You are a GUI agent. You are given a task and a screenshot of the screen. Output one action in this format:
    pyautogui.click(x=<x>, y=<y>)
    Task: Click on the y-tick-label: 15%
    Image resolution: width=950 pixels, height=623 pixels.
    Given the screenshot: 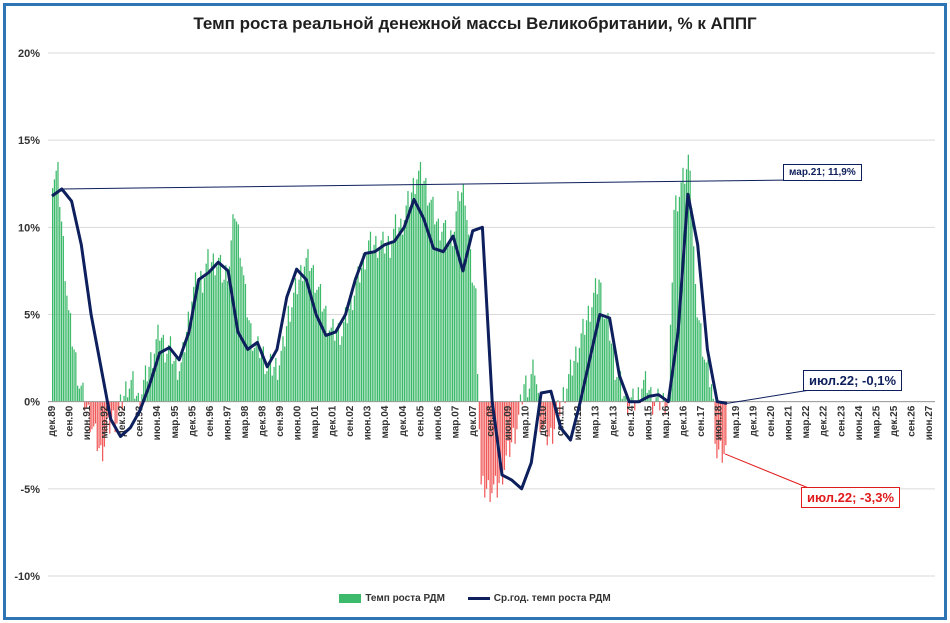 What is the action you would take?
    pyautogui.click(x=29, y=141)
    